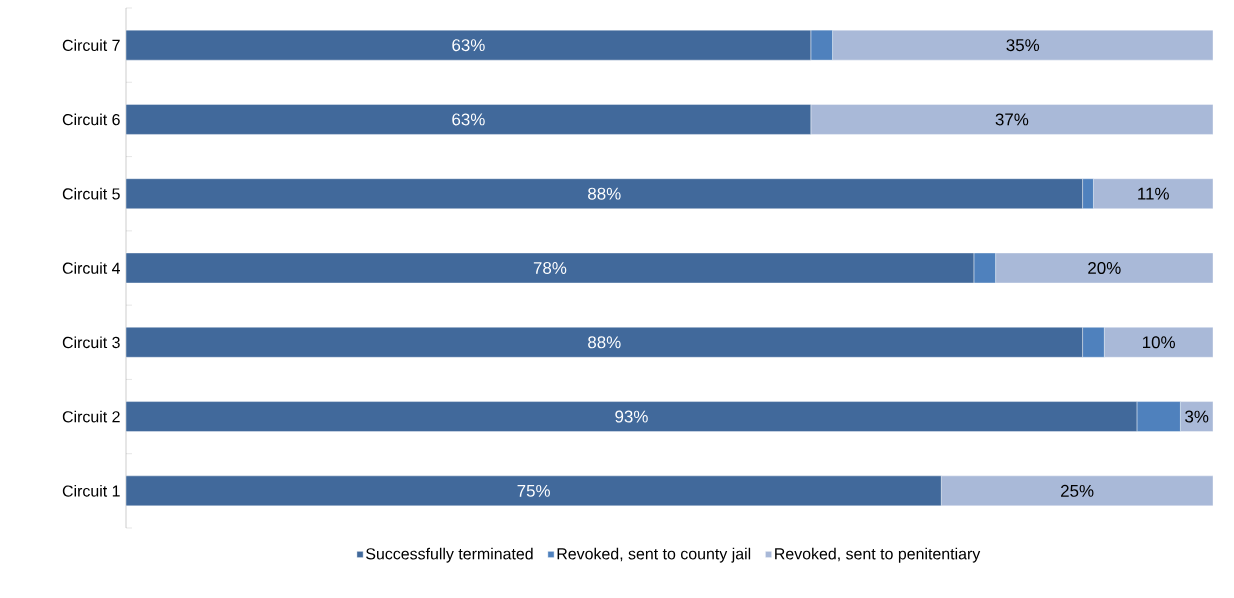  I want to click on y-tick-label: Circuit 4, so click(91, 268).